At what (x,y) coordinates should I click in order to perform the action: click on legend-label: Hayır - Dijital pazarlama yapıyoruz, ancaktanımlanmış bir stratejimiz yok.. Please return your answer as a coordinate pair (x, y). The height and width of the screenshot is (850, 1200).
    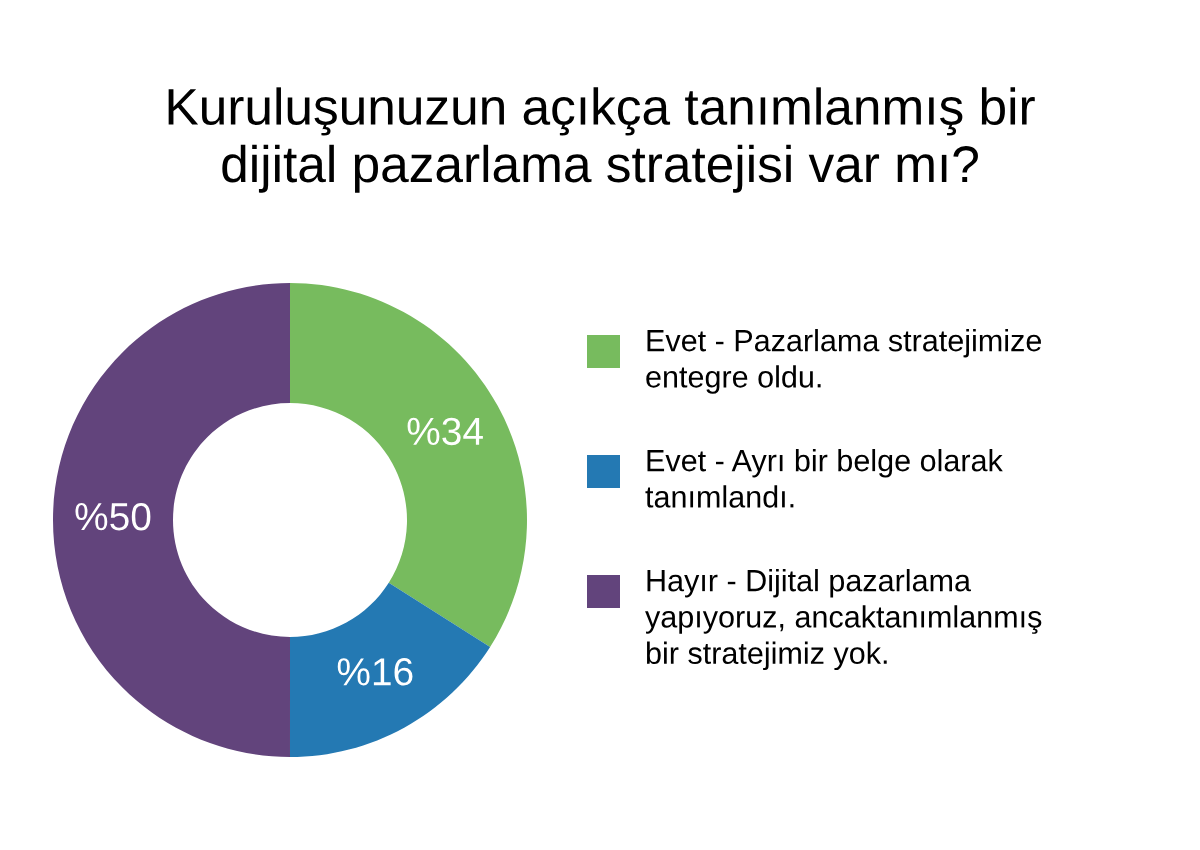
    Looking at the image, I should click on (843, 620).